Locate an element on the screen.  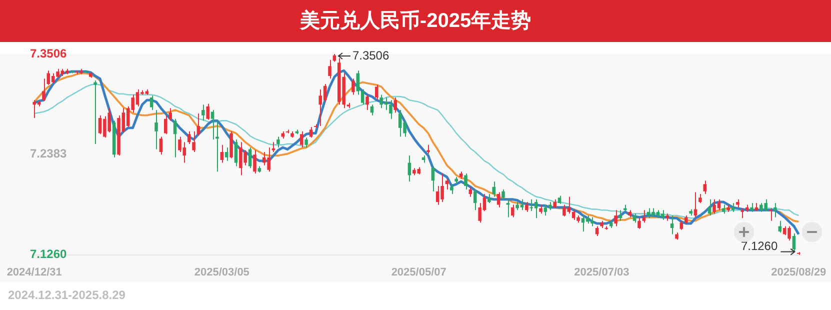
text: 2024.12.31-2025.8.29 is located at coordinates (67, 295).